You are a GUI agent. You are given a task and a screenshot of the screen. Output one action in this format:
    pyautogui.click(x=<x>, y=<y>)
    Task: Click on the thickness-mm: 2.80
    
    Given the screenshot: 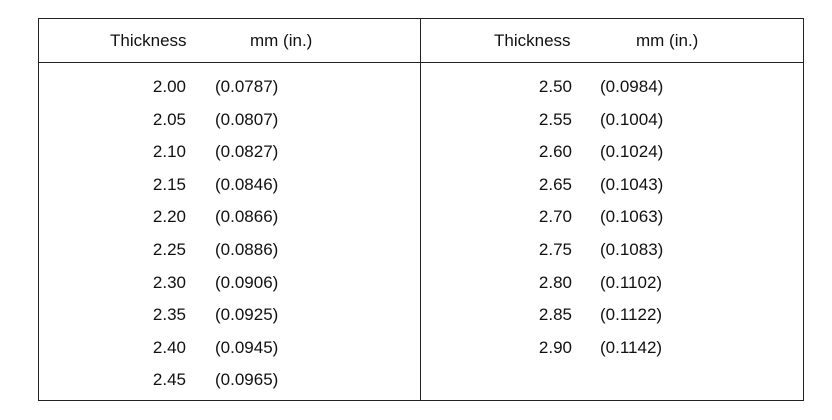 What is the action you would take?
    pyautogui.click(x=555, y=282)
    